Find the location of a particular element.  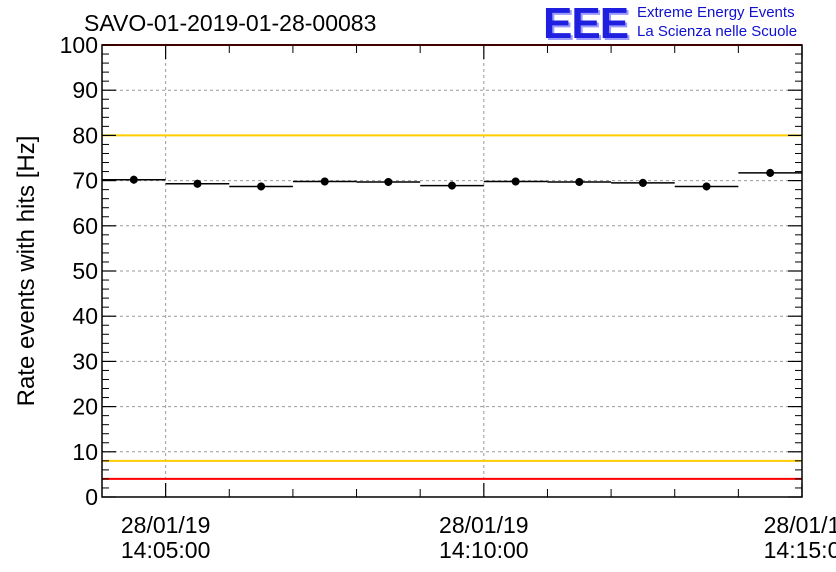

x-tick-label-time: 14:15:0 is located at coordinates (800, 550).